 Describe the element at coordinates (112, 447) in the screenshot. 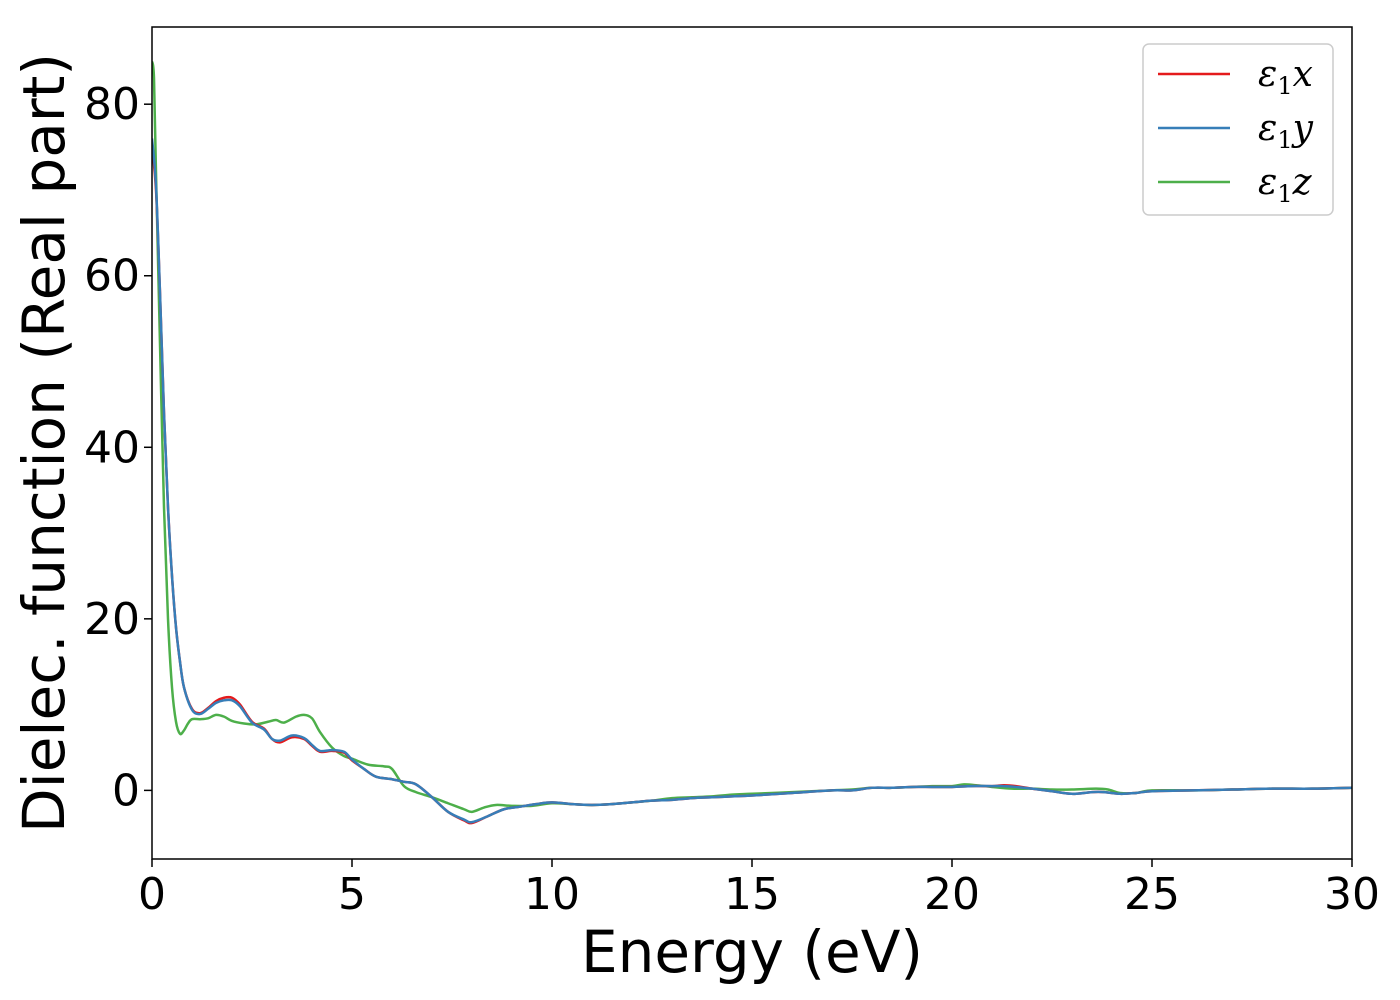

I see `y-tick-label: 40` at that location.